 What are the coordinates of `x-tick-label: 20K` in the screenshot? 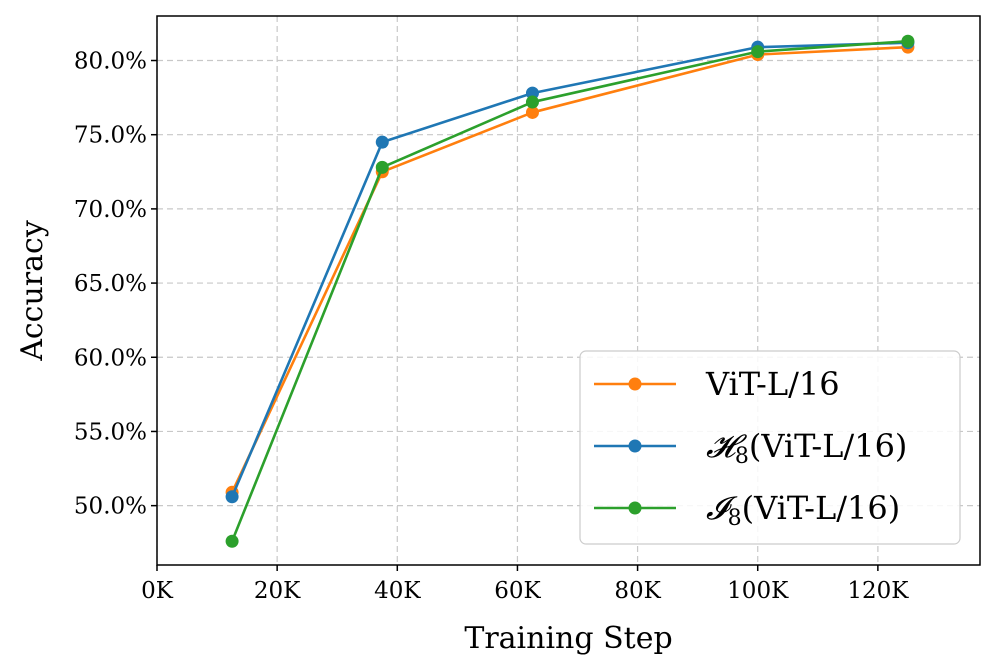 It's located at (277, 591).